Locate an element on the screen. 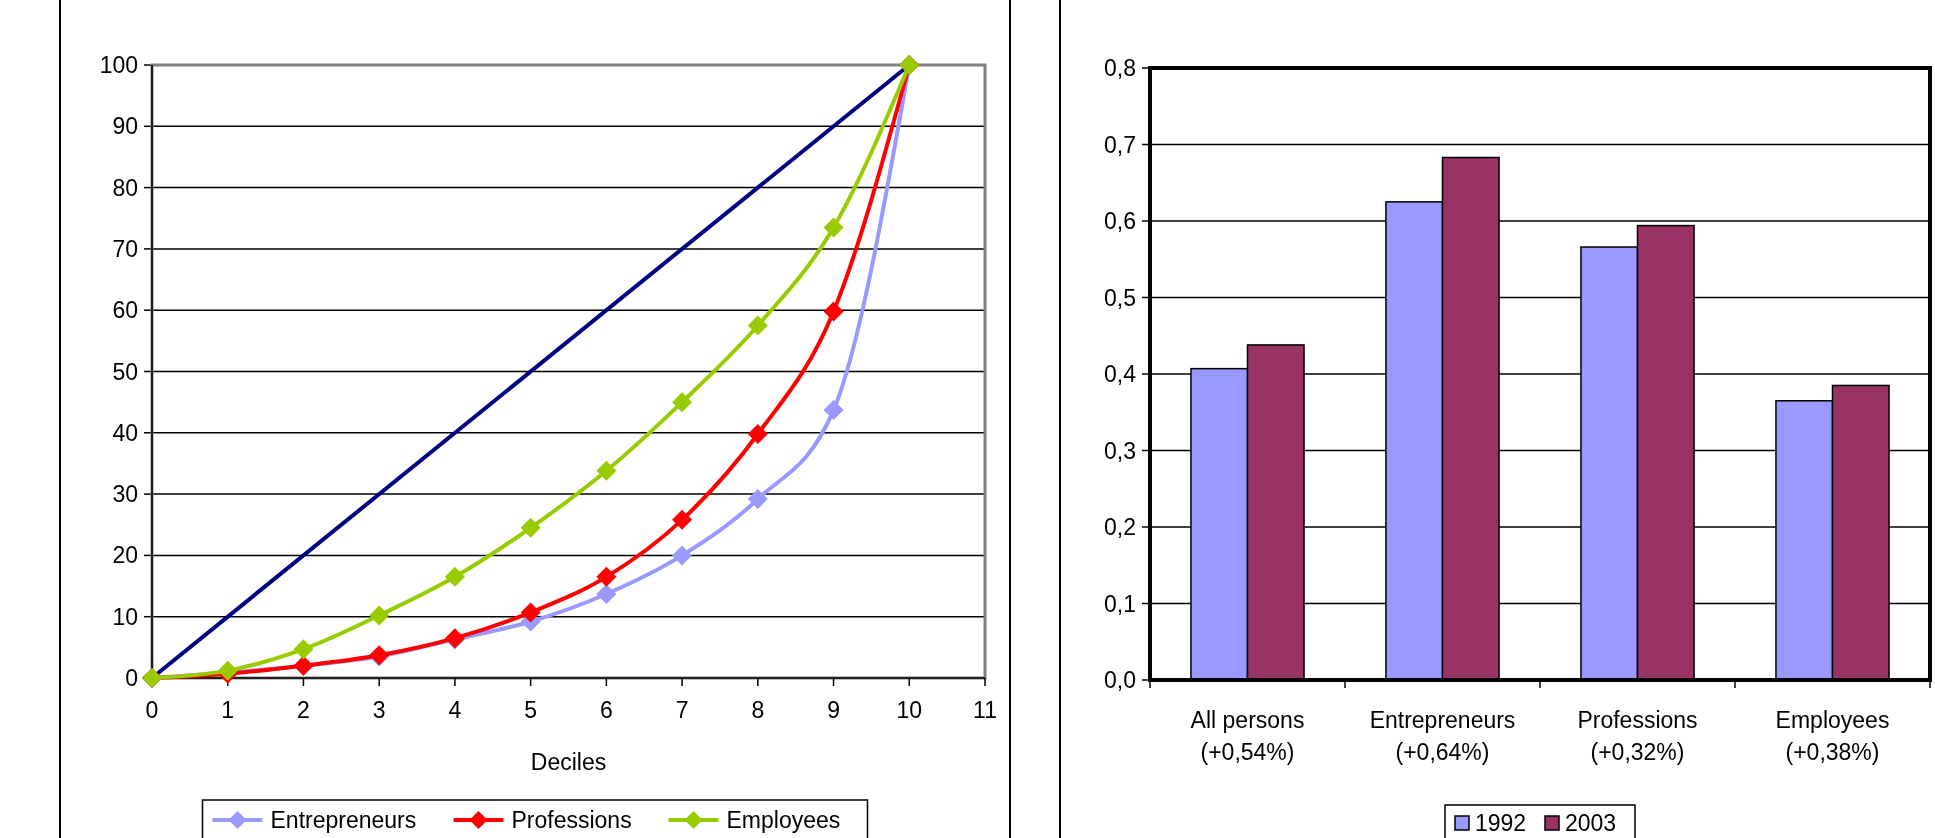 The width and height of the screenshot is (1935, 838). x-tick-label: 6 is located at coordinates (606, 710).